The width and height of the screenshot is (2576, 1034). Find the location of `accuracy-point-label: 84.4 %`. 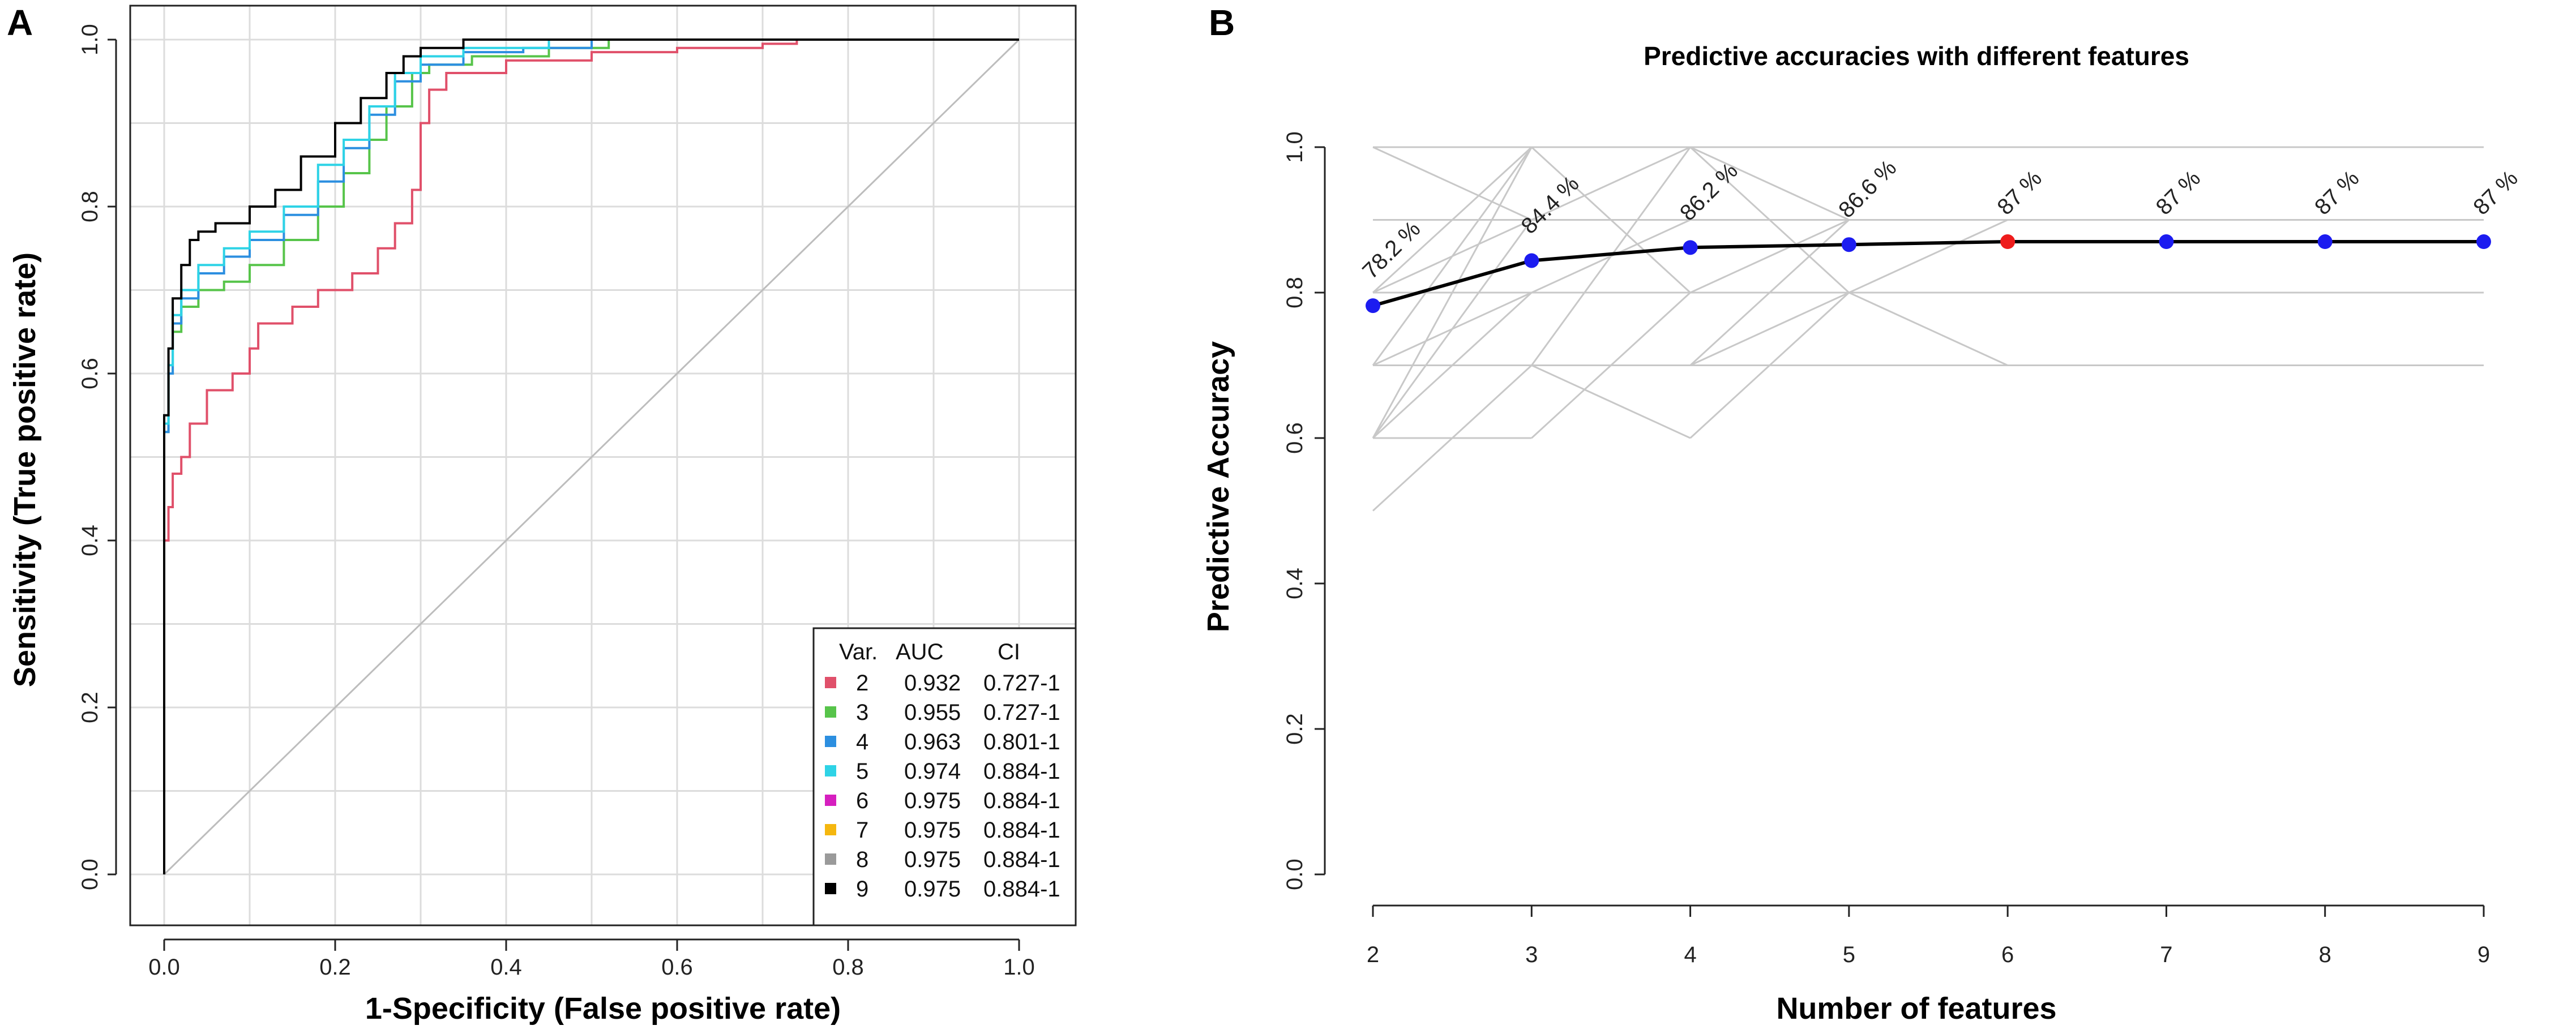

accuracy-point-label: 84.4 % is located at coordinates (1550, 205).